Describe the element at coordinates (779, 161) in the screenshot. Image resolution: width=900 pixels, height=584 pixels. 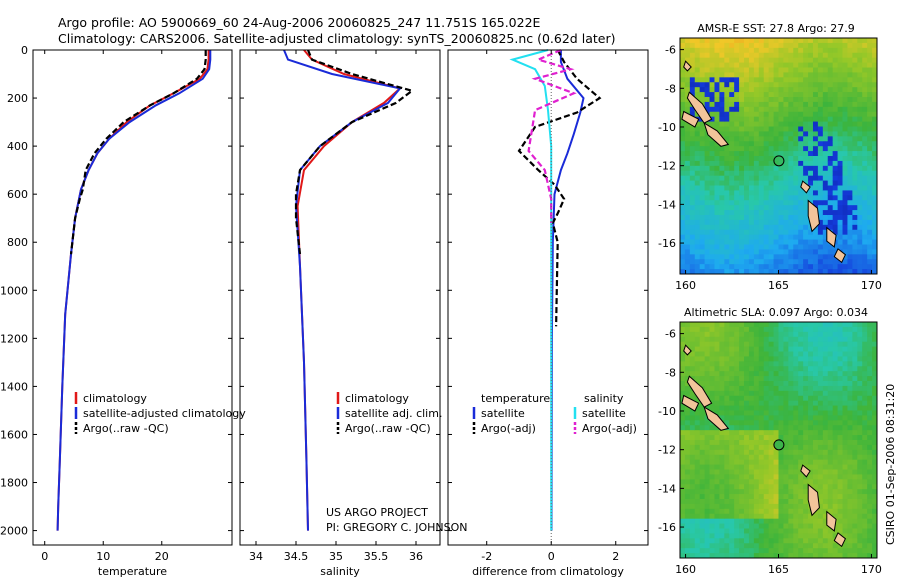
I see `argo-float-marker` at that location.